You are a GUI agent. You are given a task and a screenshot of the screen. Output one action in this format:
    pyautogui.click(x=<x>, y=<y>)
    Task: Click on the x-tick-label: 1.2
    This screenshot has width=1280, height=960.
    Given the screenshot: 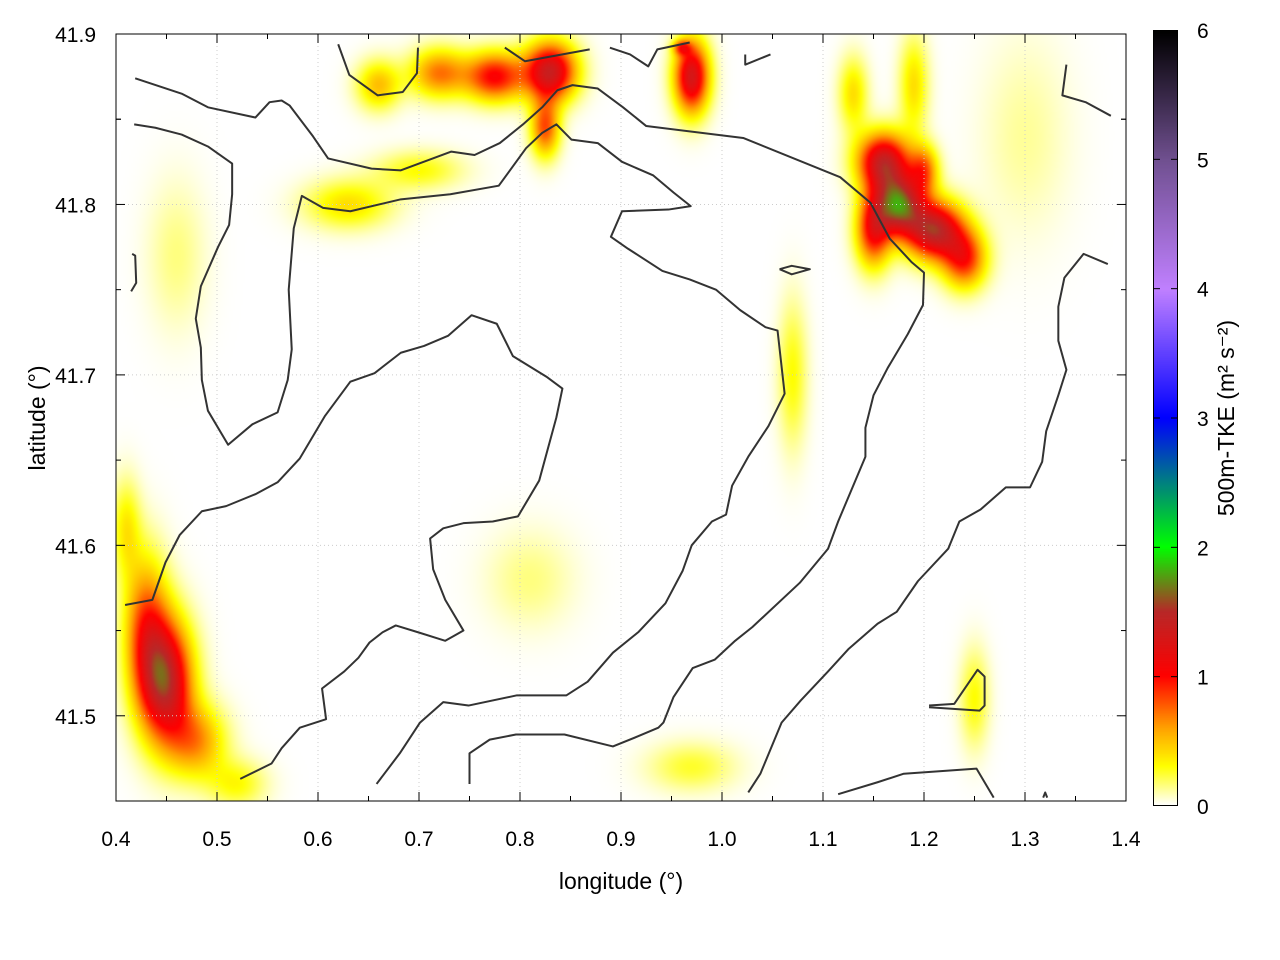 What is the action you would take?
    pyautogui.click(x=923, y=839)
    